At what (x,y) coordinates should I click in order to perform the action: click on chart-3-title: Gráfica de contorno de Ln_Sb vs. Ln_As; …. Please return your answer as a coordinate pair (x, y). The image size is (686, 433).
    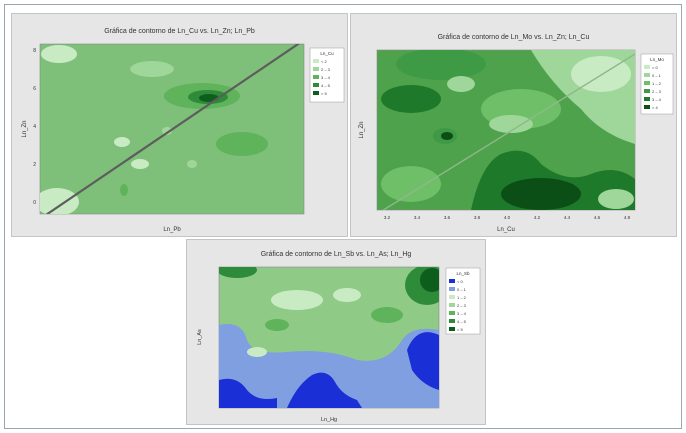
    Looking at the image, I should click on (336, 254).